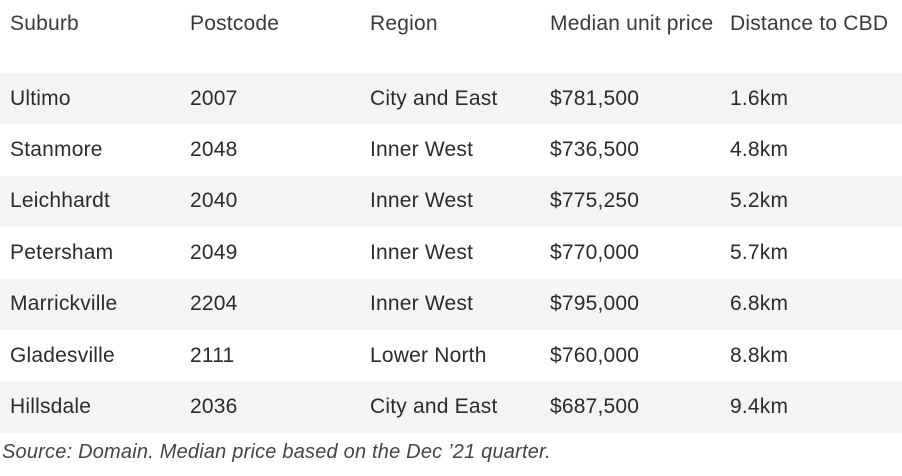  Describe the element at coordinates (630, 407) in the screenshot. I see `cell-median-unit-price: $687,500` at that location.